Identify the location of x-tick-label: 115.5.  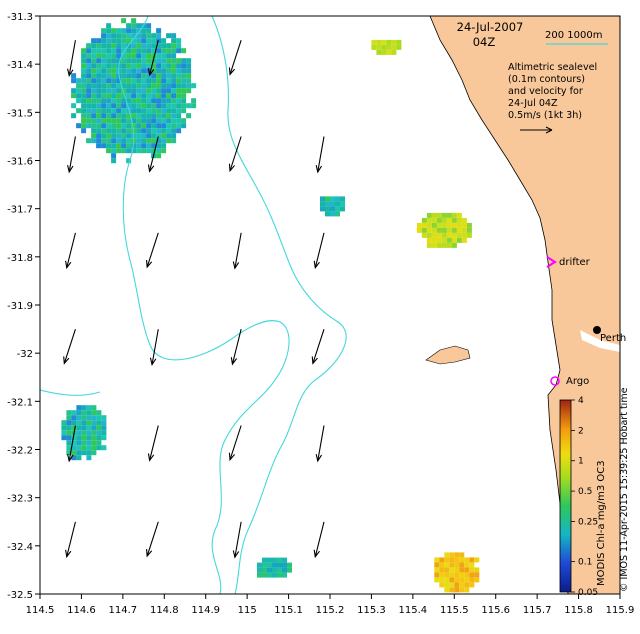
(454, 610).